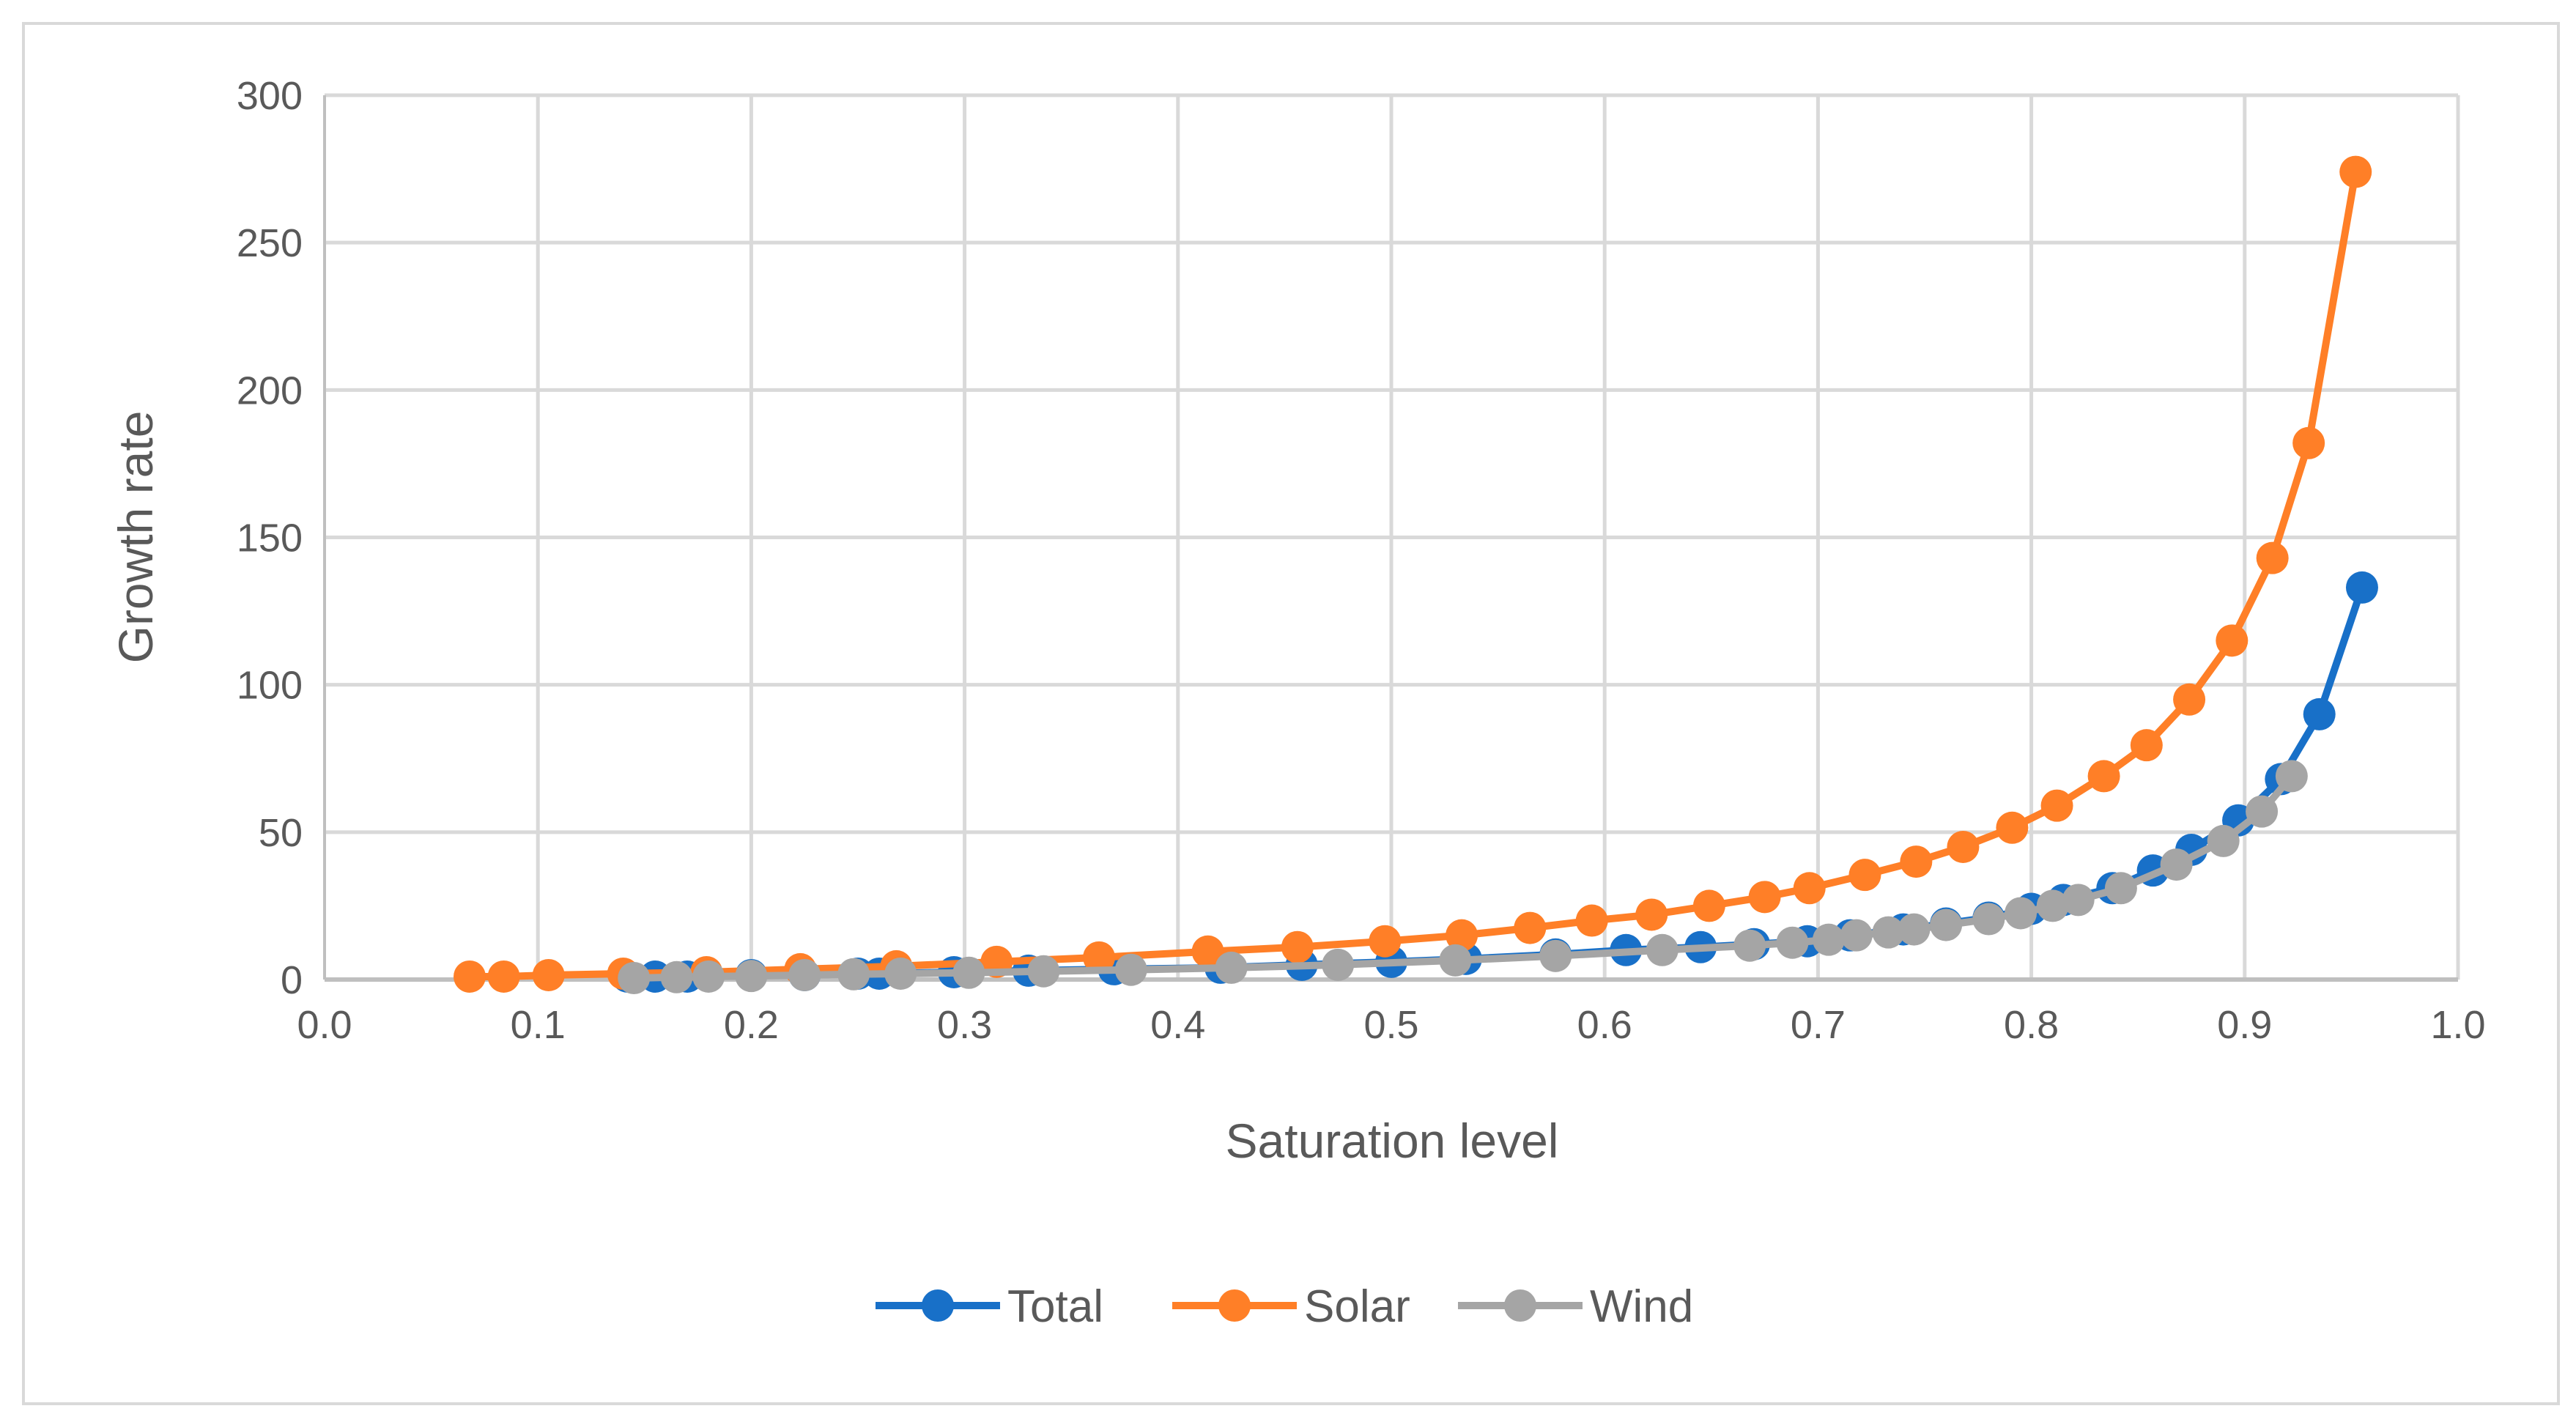  What do you see at coordinates (270, 390) in the screenshot?
I see `y-tick-label: 200` at bounding box center [270, 390].